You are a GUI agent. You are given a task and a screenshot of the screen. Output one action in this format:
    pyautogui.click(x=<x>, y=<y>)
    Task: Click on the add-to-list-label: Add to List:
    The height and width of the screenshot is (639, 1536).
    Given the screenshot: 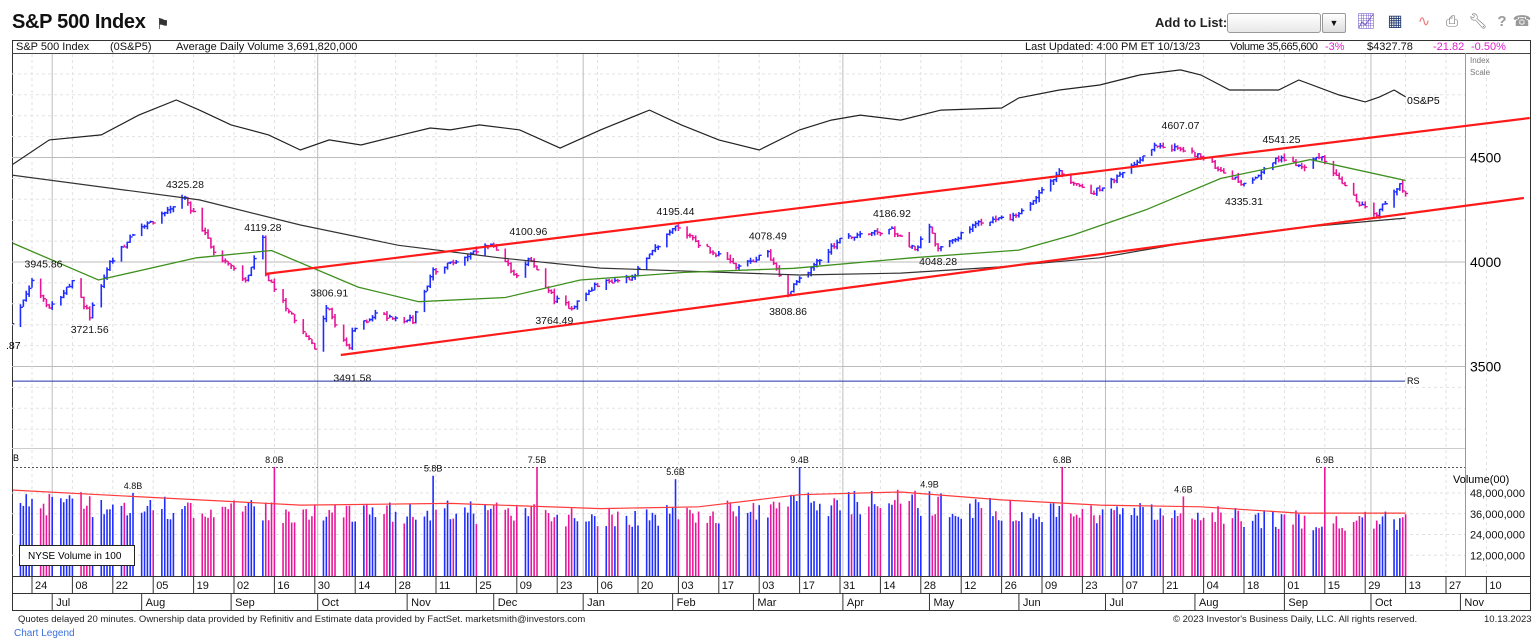 What is the action you would take?
    pyautogui.click(x=1191, y=22)
    